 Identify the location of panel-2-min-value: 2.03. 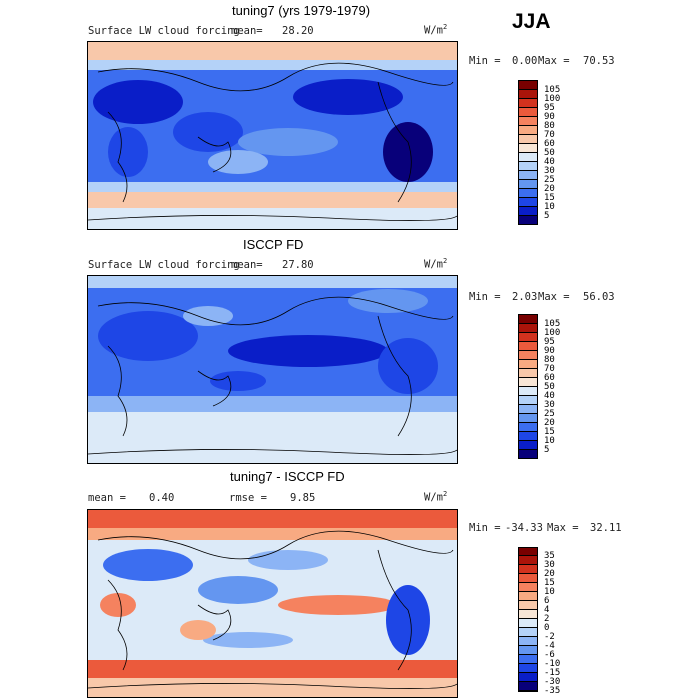
(525, 297).